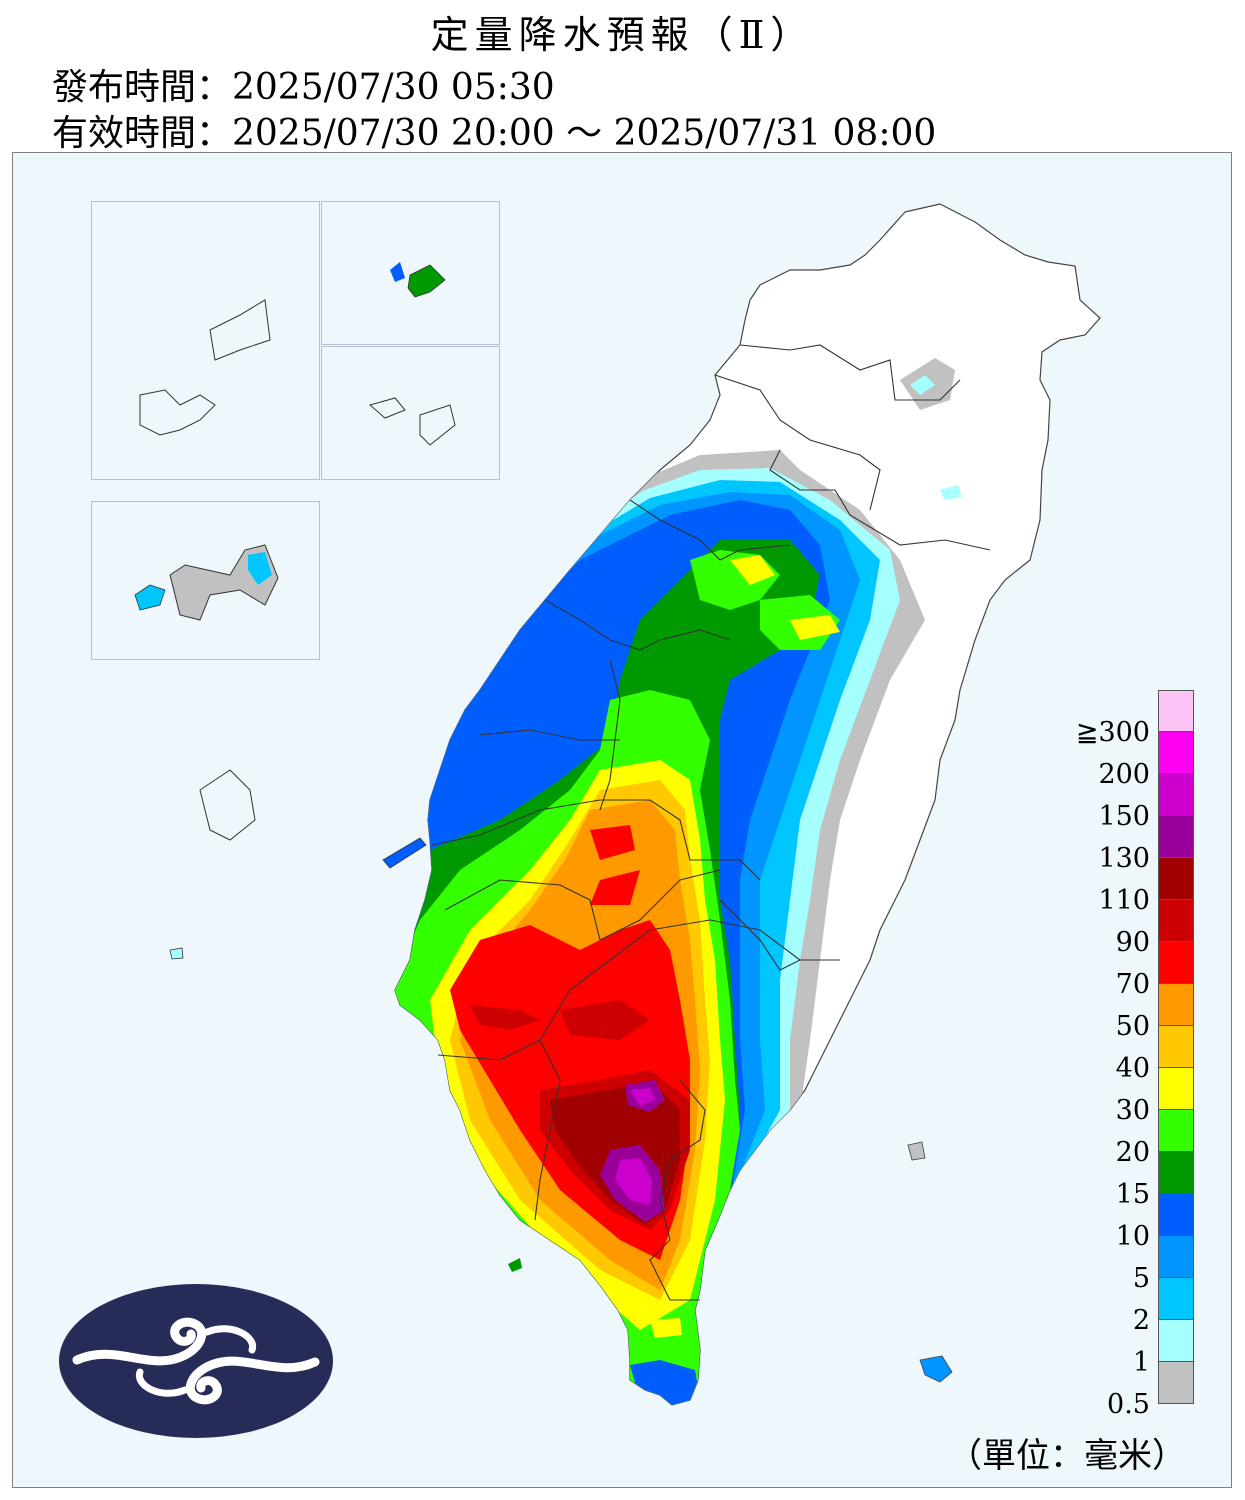  What do you see at coordinates (1112, 732) in the screenshot?
I see `legend-label-300plus: ≧300` at bounding box center [1112, 732].